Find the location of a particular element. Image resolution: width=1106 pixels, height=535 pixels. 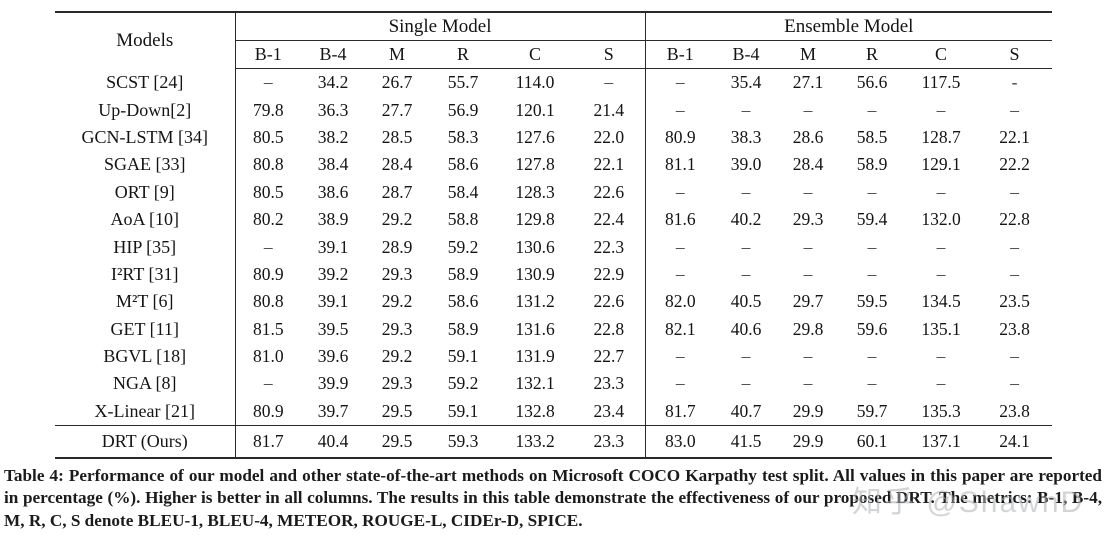

ensemble-s-value: 22.1 is located at coordinates (1014, 136).